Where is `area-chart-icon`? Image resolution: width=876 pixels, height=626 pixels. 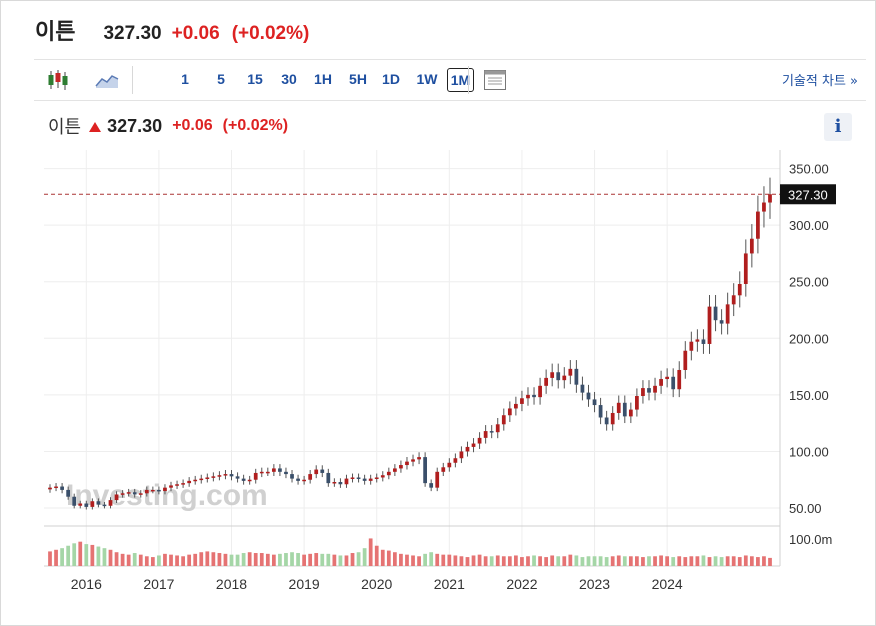
area-chart-icon is located at coordinates (107, 80).